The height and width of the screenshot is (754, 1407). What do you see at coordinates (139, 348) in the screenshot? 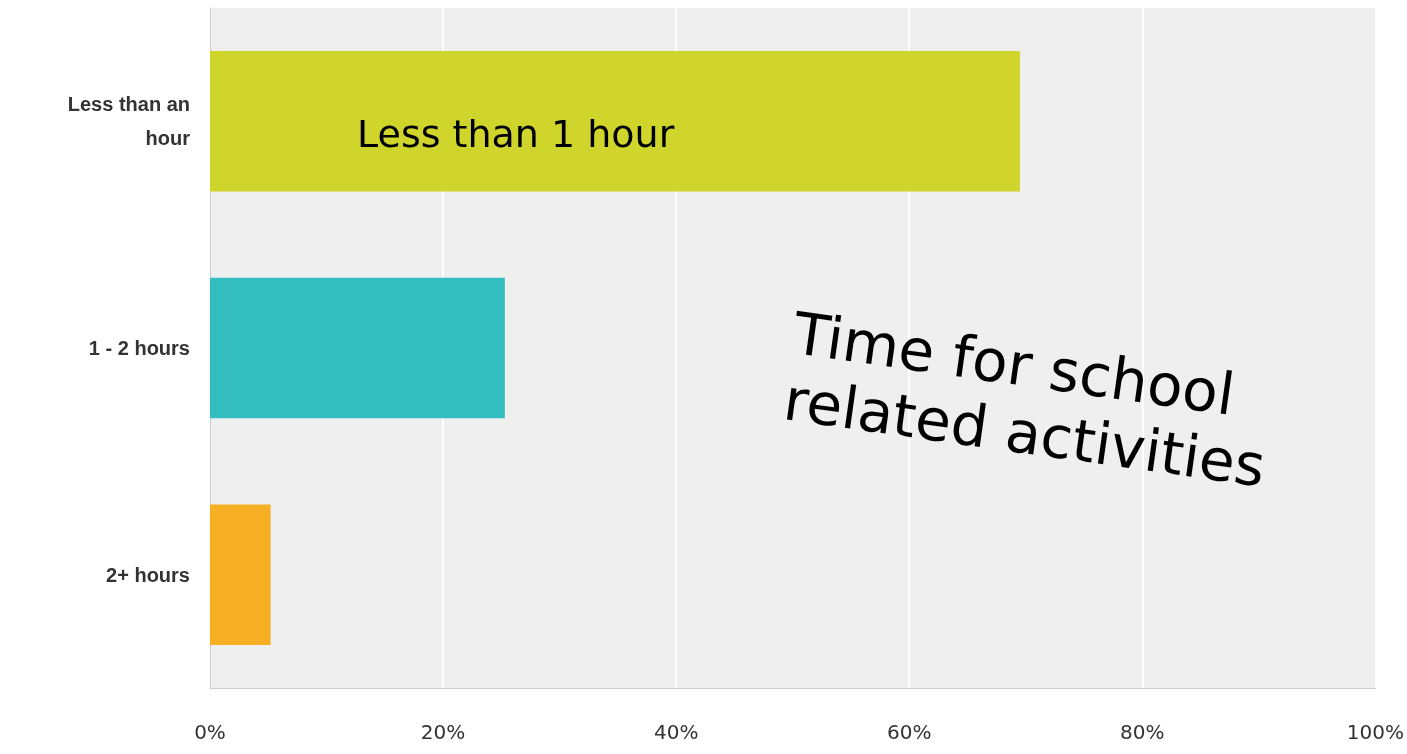
I see `y-tick-label: 1 - 2 hours` at bounding box center [139, 348].